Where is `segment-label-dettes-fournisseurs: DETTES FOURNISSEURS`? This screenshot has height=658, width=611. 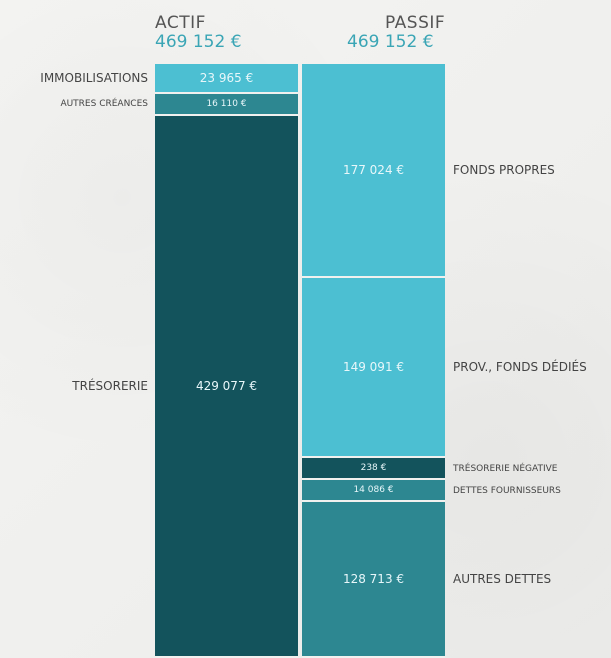
segment-label-dettes-fournisseurs: DETTES FOURNISSEURS is located at coordinates (507, 490).